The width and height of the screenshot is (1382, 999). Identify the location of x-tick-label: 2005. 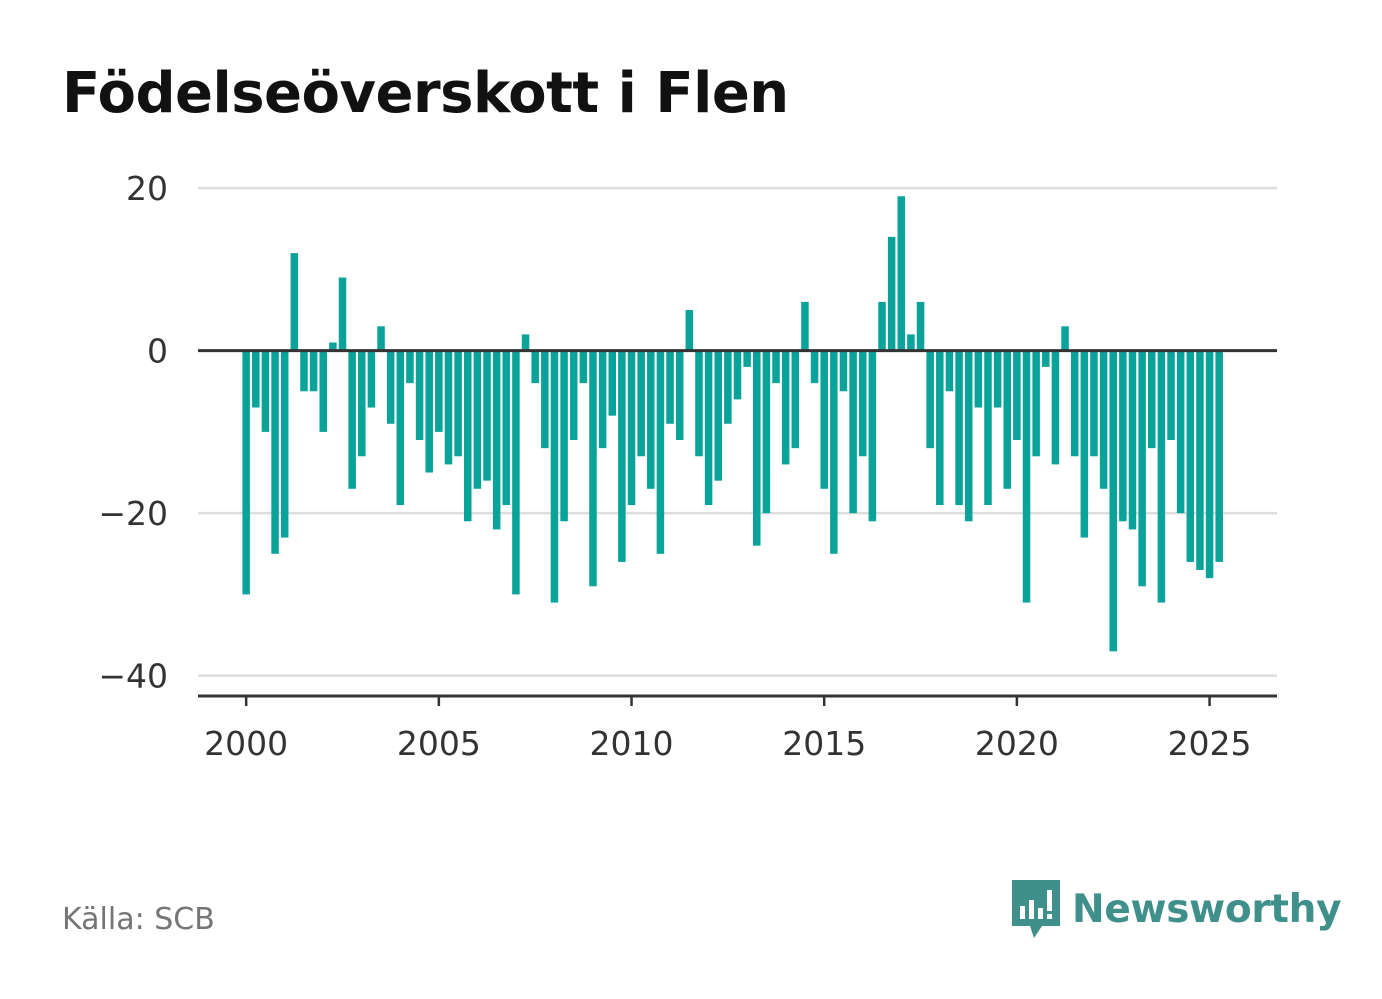
(439, 743).